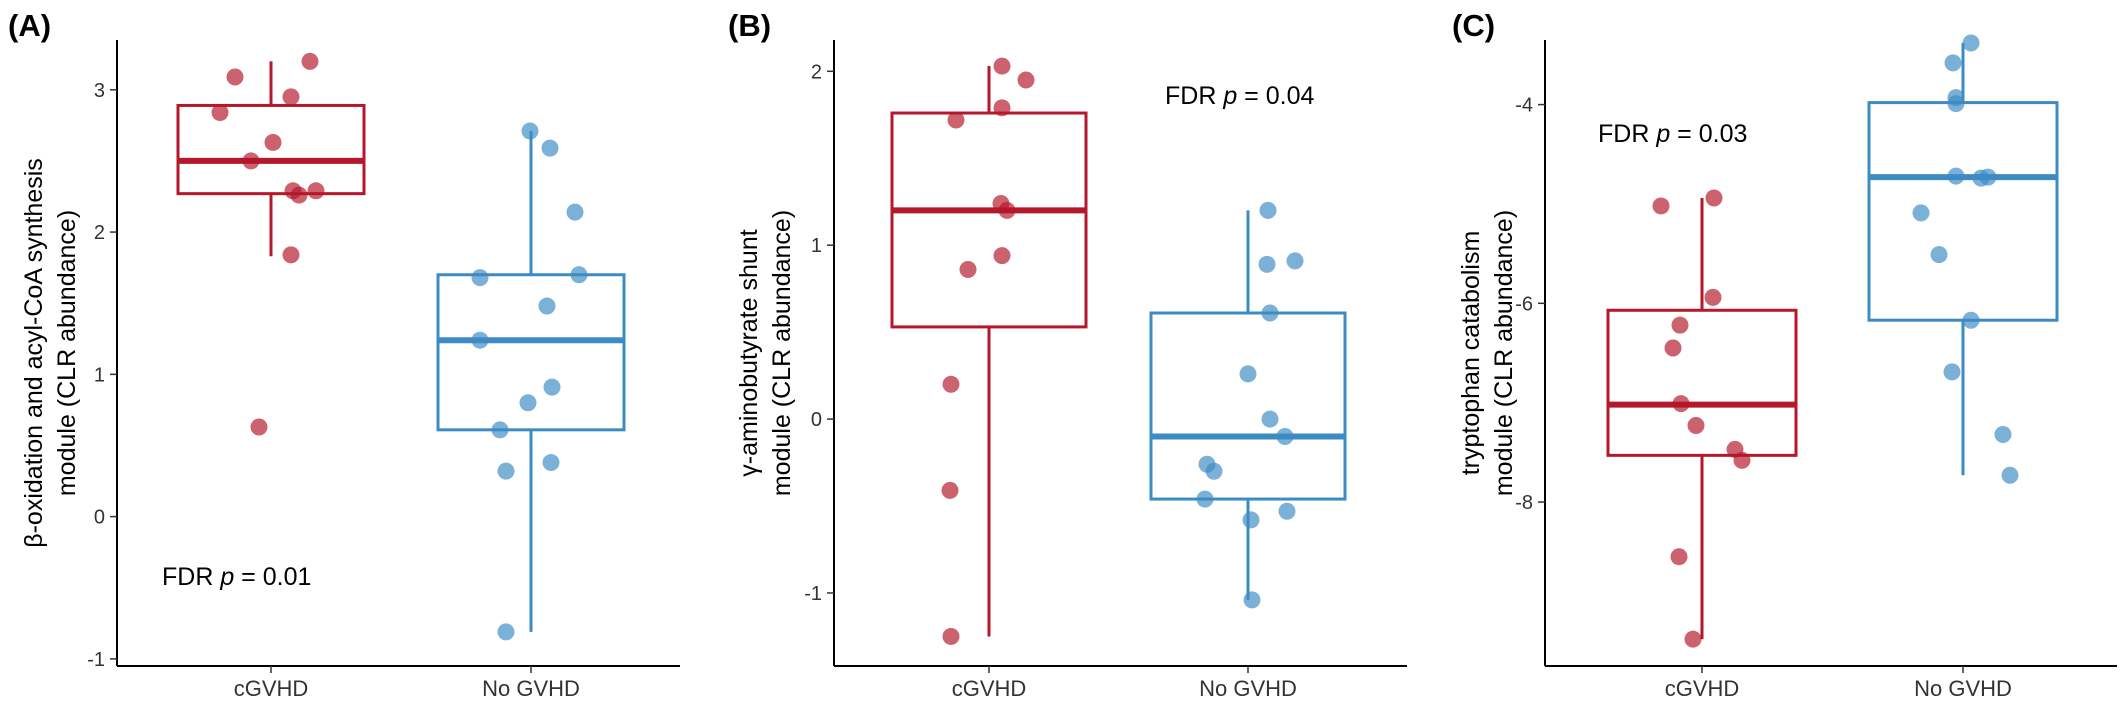 The image size is (2128, 704). I want to click on fdr-annotation: FDR p = 0.04, so click(1239, 96).